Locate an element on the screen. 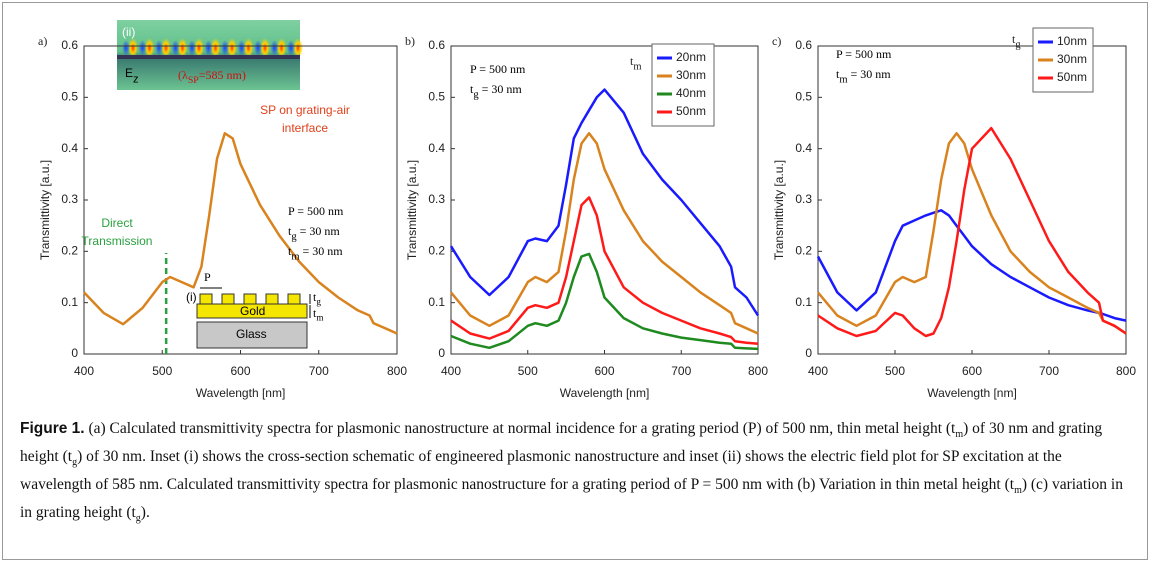 The width and height of the screenshot is (1153, 564). annotation-main: Direct is located at coordinates (117, 223).